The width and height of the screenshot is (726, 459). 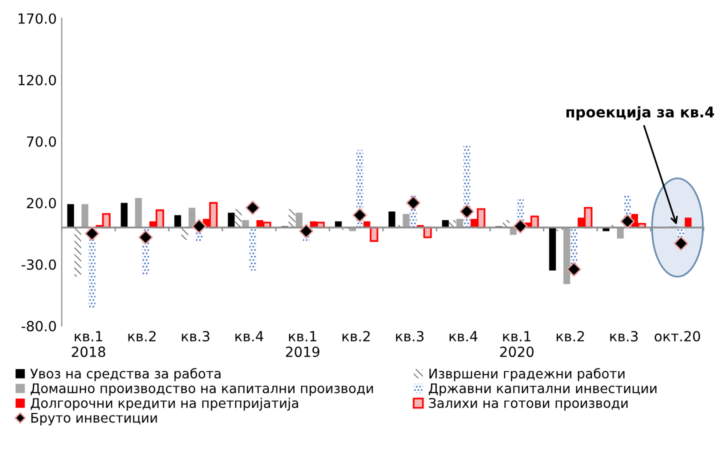 What do you see at coordinates (677, 336) in the screenshot?
I see `x-tick-label: окт.20` at bounding box center [677, 336].